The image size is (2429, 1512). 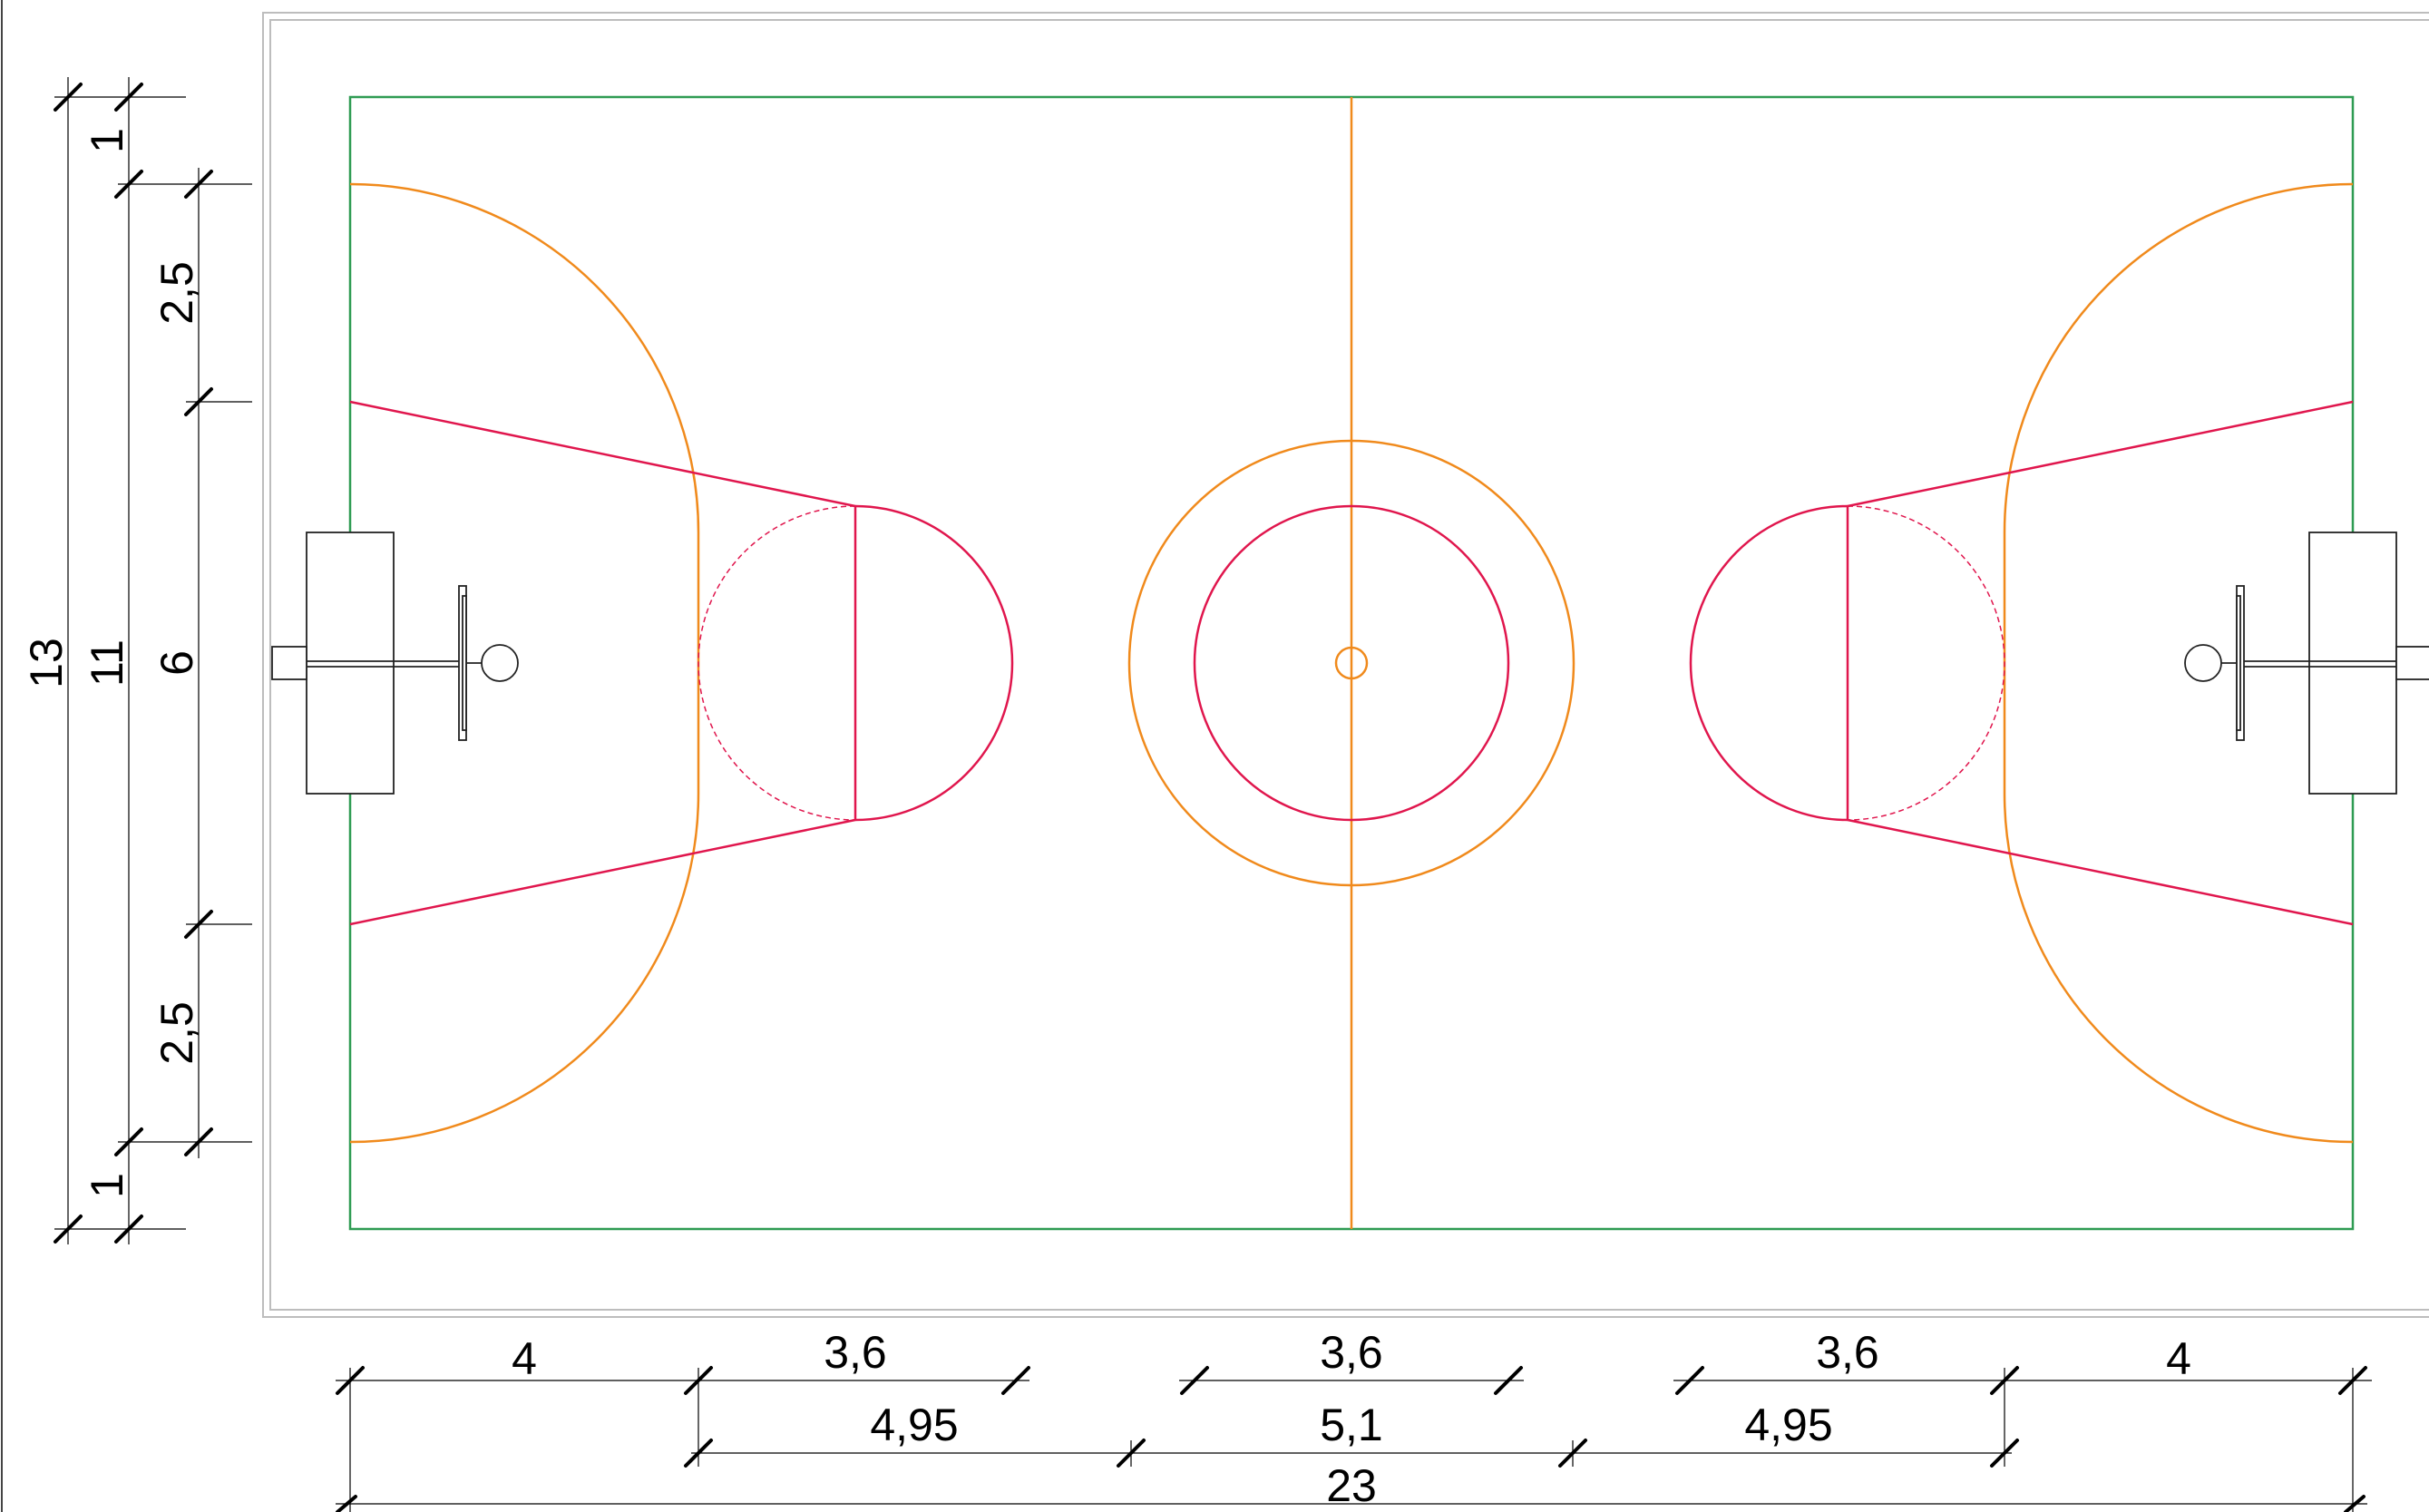 I want to click on bottom-dimension-lines, so click(x=1354, y=1440).